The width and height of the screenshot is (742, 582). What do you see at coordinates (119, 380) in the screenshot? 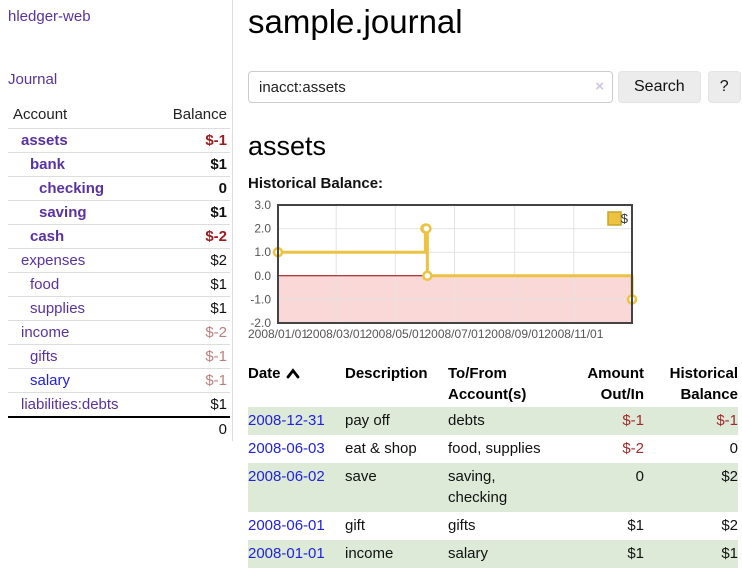
I see `account-row: salary $-1` at bounding box center [119, 380].